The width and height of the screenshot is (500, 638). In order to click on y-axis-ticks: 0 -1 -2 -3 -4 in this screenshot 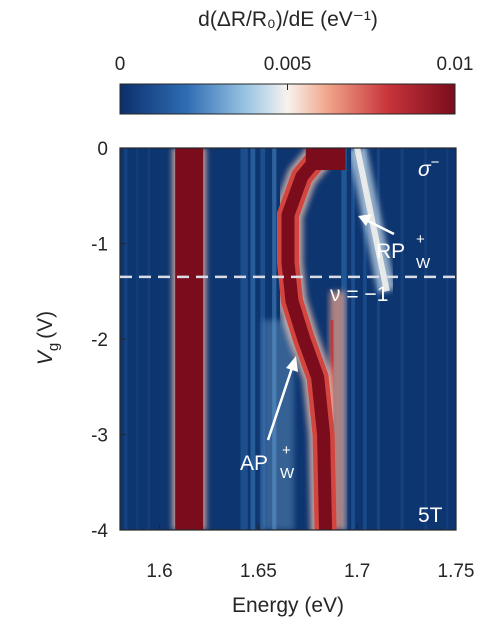, I will do `click(108, 340)`.